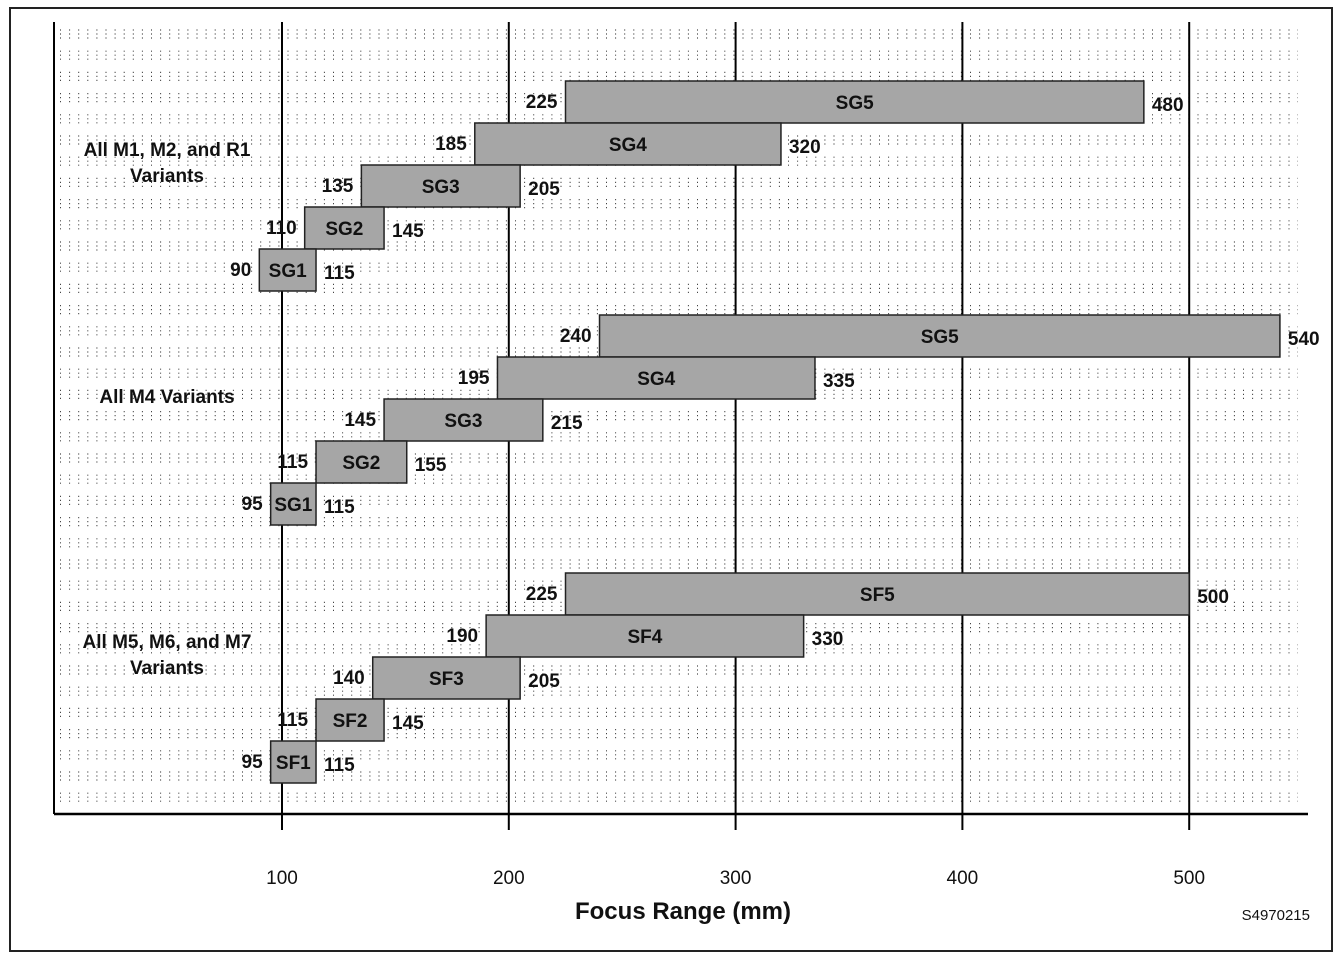 This screenshot has width=1343, height=955. Describe the element at coordinates (1189, 878) in the screenshot. I see `x-tick-label: 500` at that location.